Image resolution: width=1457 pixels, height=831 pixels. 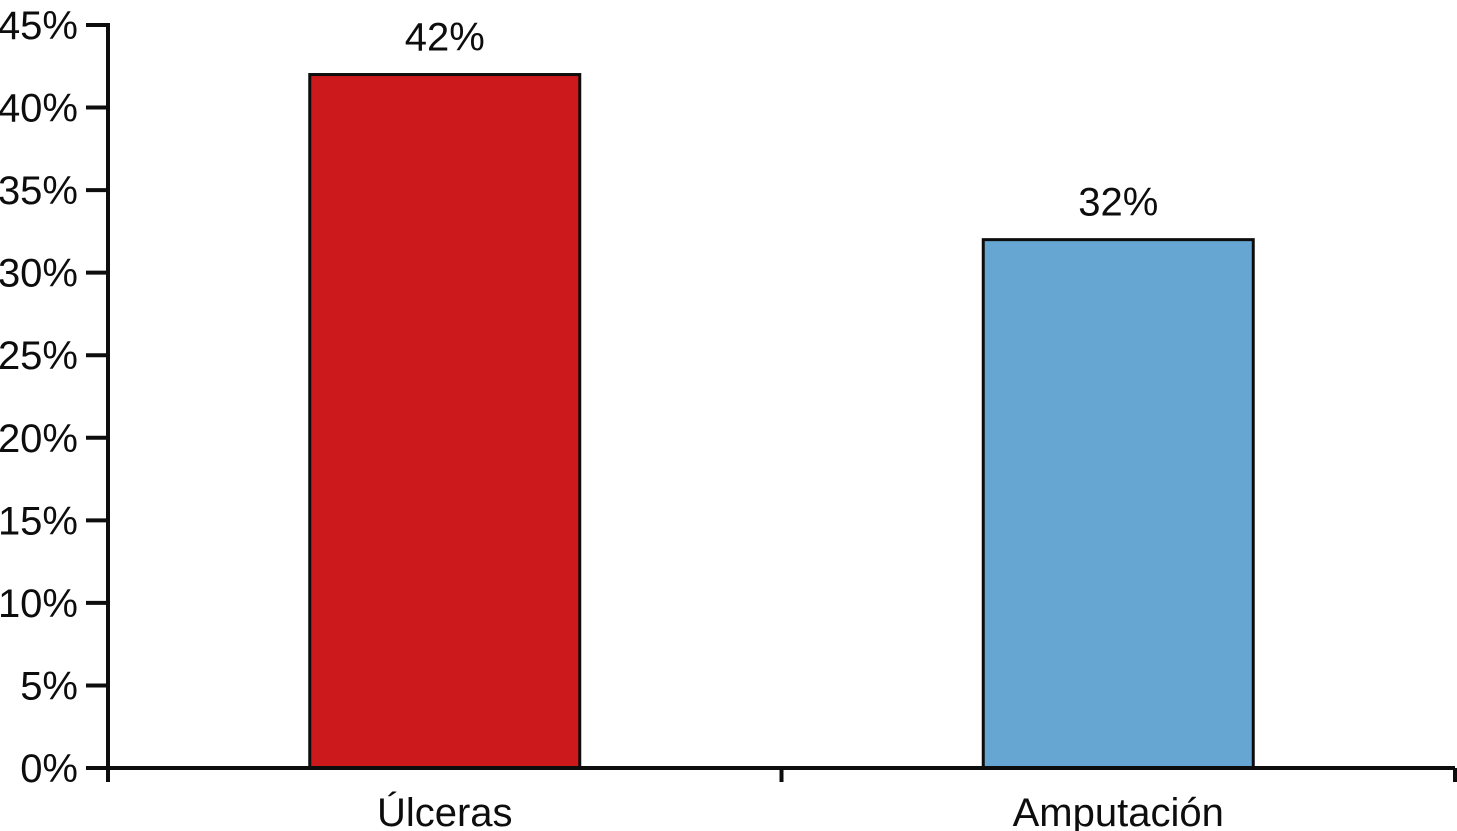 I want to click on y-tick-label: 40%, so click(x=39, y=109).